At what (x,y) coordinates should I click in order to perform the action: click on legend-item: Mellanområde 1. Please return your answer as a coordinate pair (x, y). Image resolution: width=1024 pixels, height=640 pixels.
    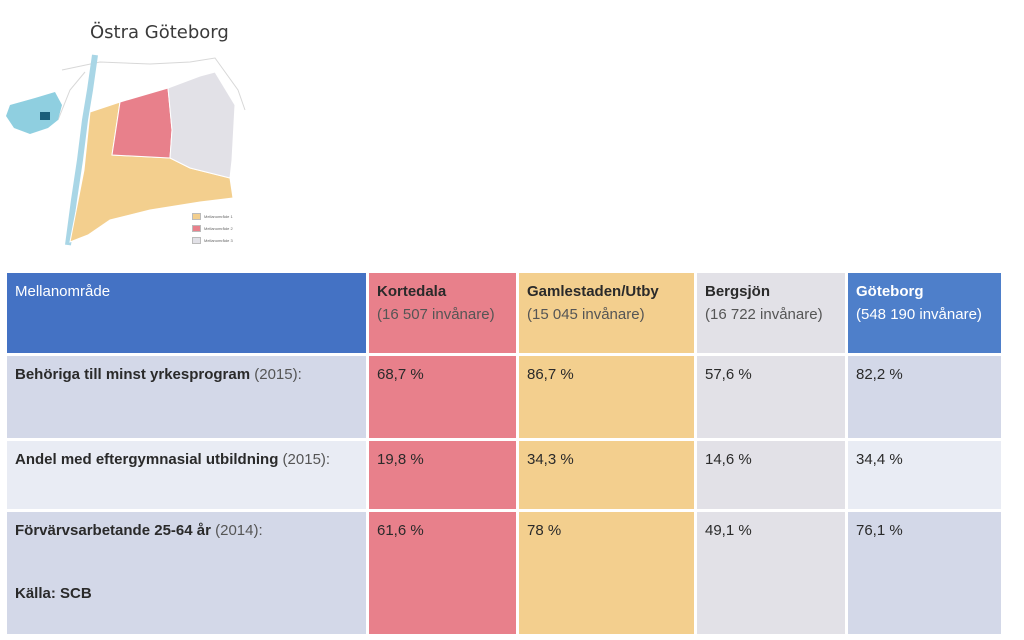
    Looking at the image, I should click on (212, 216).